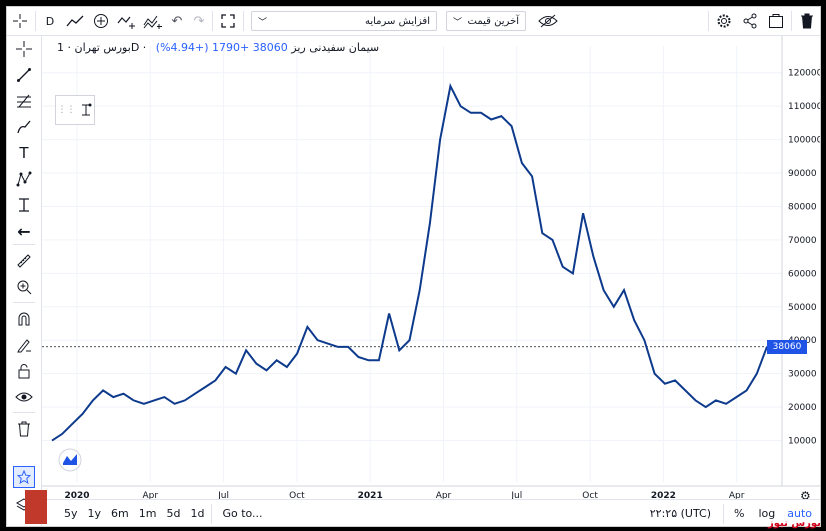  Describe the element at coordinates (24, 287) in the screenshot. I see `zoom-in-icon` at that location.